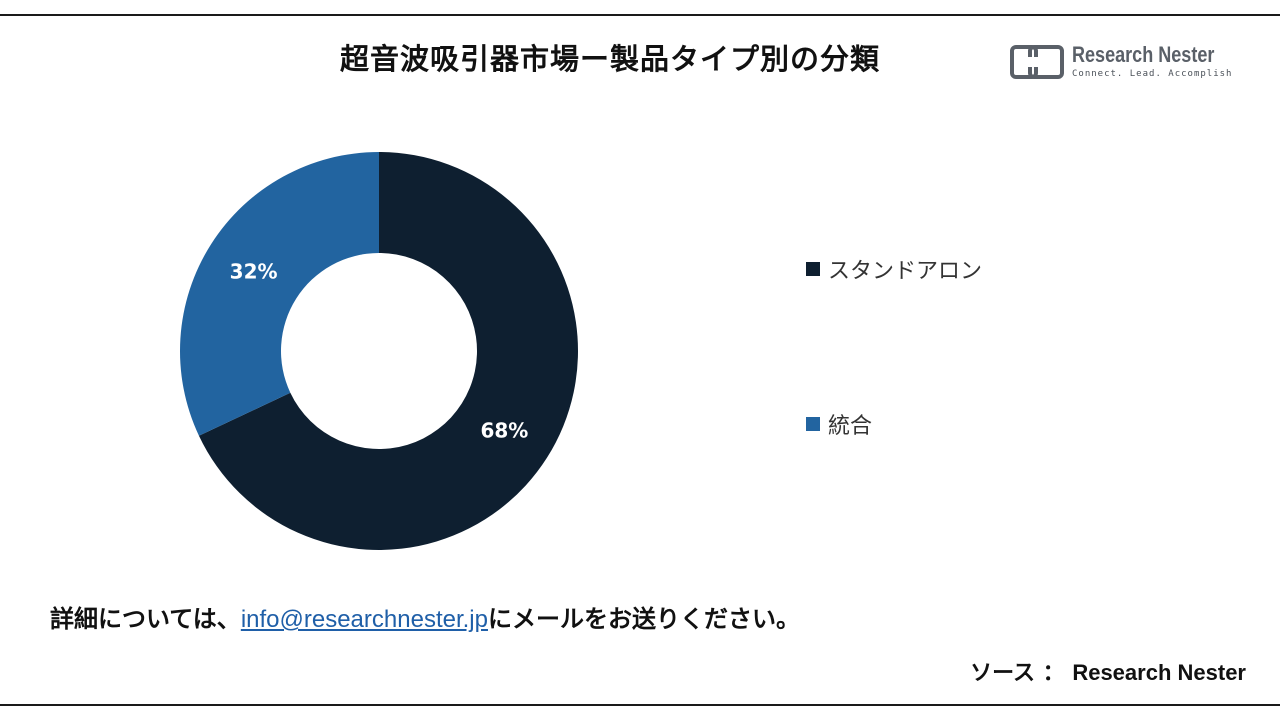  I want to click on email-link: info@researchnester.jp, so click(364, 619).